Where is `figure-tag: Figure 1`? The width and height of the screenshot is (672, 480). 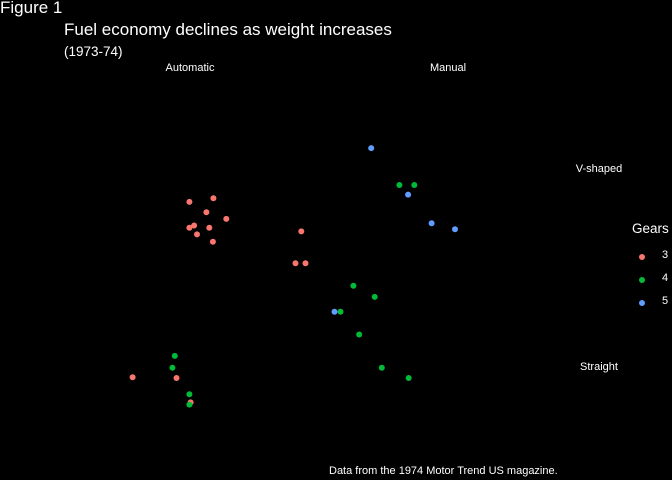 figure-tag: Figure 1 is located at coordinates (31, 8).